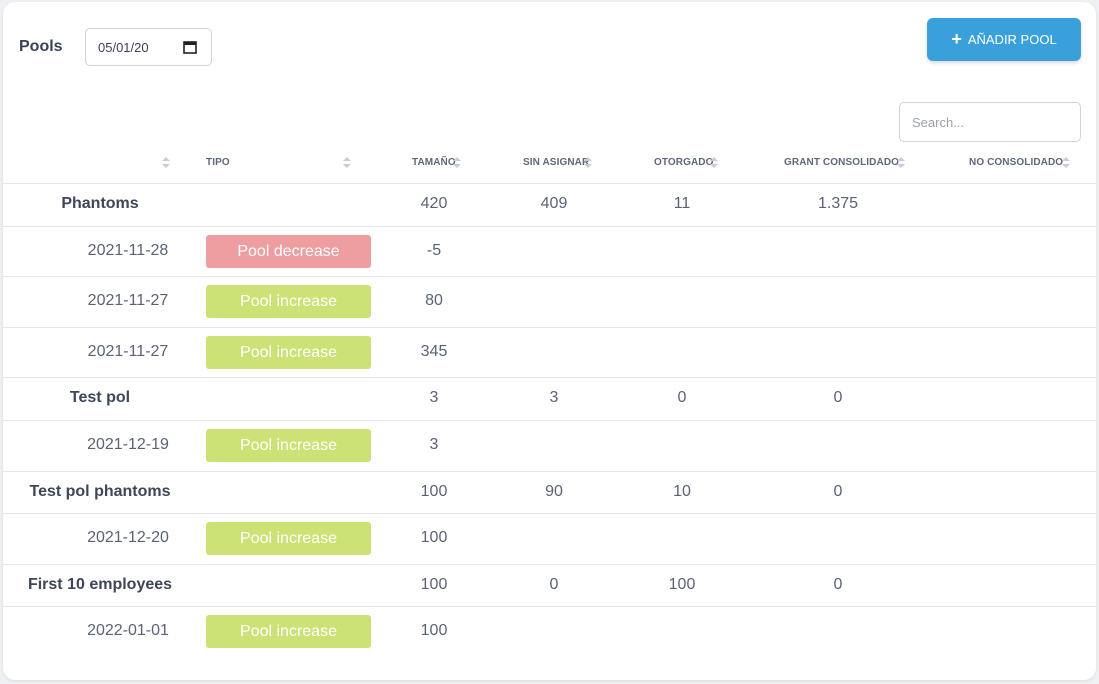 Image resolution: width=1099 pixels, height=684 pixels. Describe the element at coordinates (682, 203) in the screenshot. I see `pool-granted: 11` at that location.